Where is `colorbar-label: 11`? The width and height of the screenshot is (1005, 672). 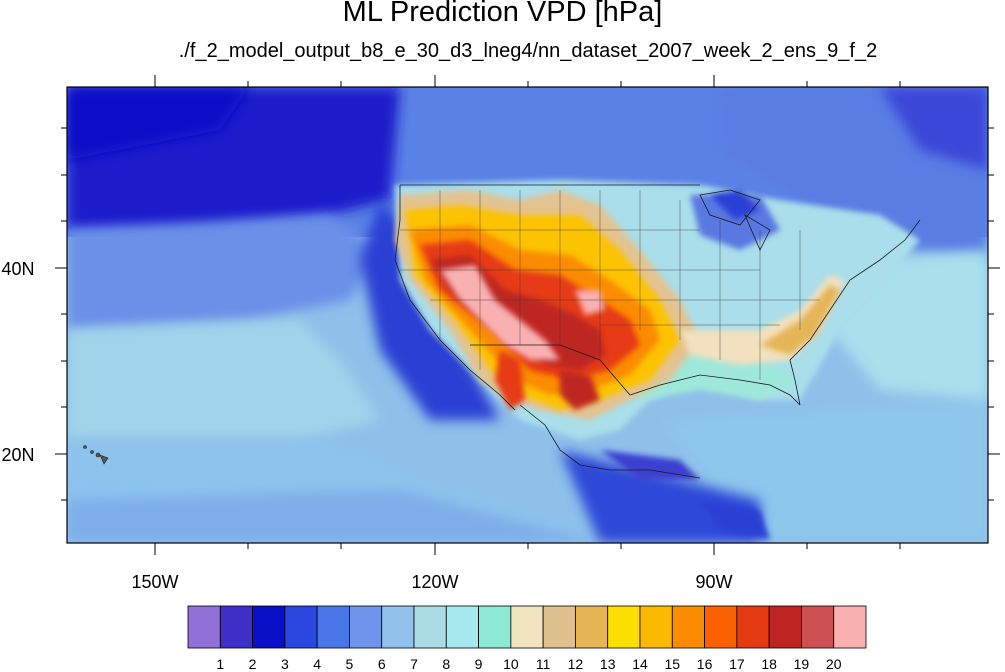
colorbar-label: 11 is located at coordinates (543, 664).